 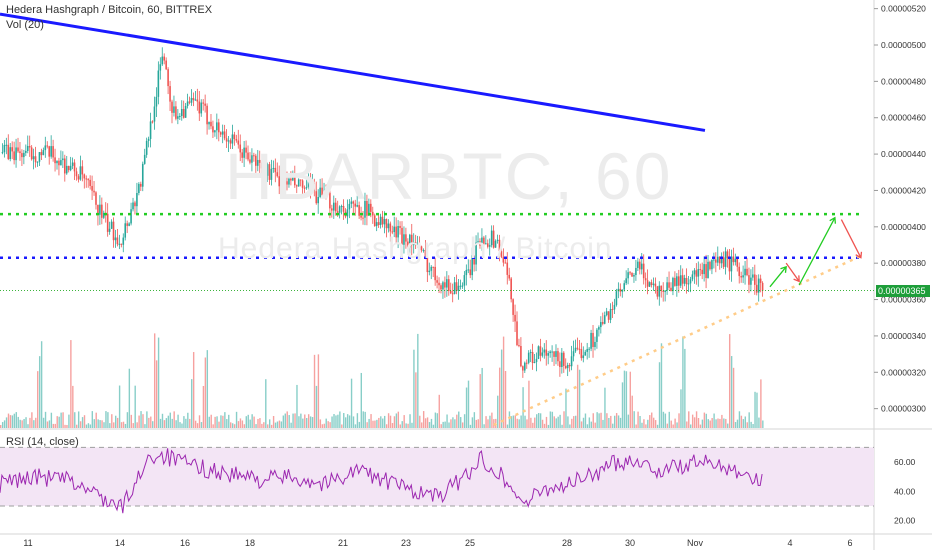 What do you see at coordinates (903, 291) in the screenshot?
I see `last-price-tag: 0.00000365` at bounding box center [903, 291].